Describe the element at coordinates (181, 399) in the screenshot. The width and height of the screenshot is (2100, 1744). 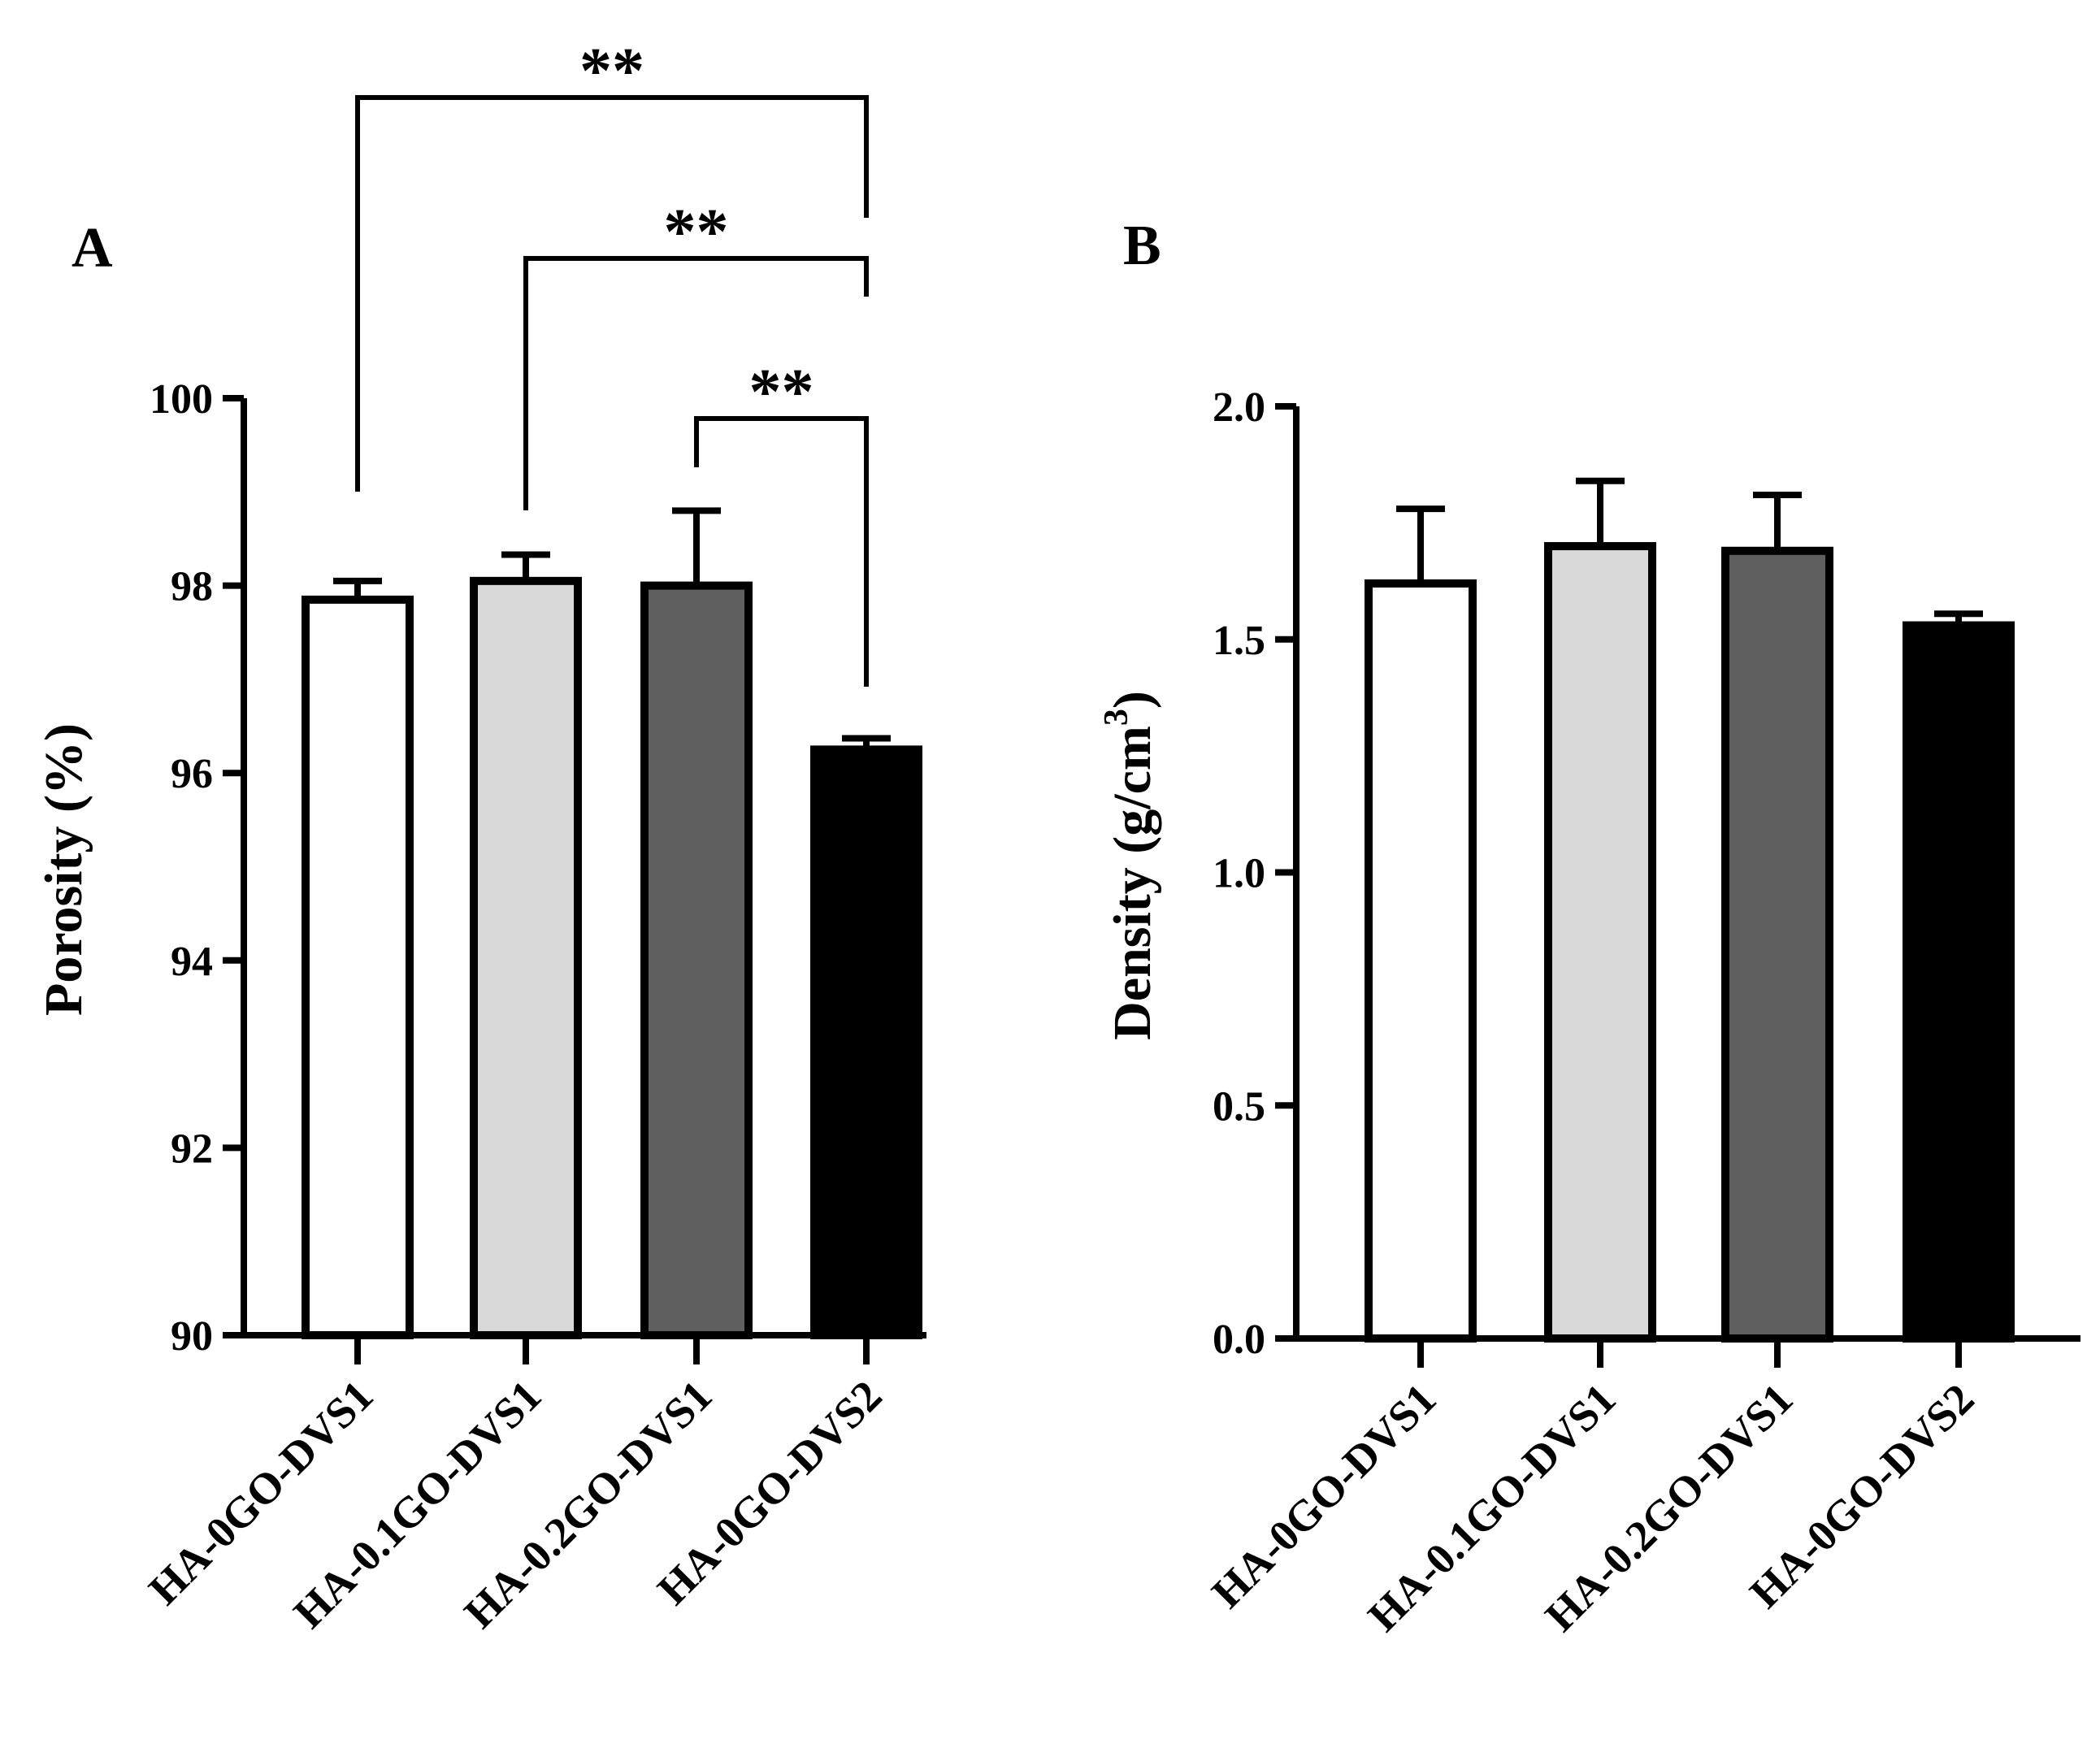
I see `panel-a-y-tick-label: 100` at that location.